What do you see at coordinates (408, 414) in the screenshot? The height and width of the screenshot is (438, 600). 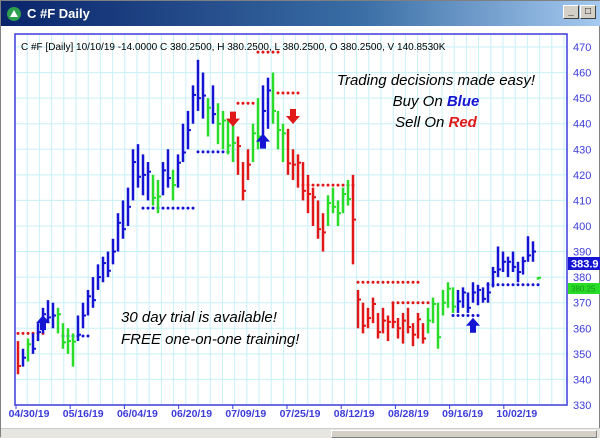 I see `x-tick-label: 08/28/19` at bounding box center [408, 414].